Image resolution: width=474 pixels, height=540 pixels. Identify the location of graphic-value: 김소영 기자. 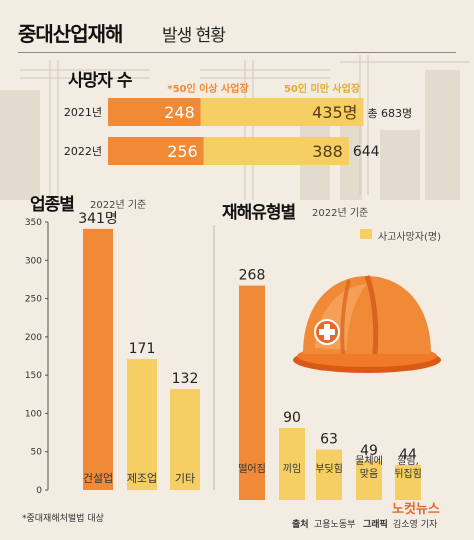
(415, 525).